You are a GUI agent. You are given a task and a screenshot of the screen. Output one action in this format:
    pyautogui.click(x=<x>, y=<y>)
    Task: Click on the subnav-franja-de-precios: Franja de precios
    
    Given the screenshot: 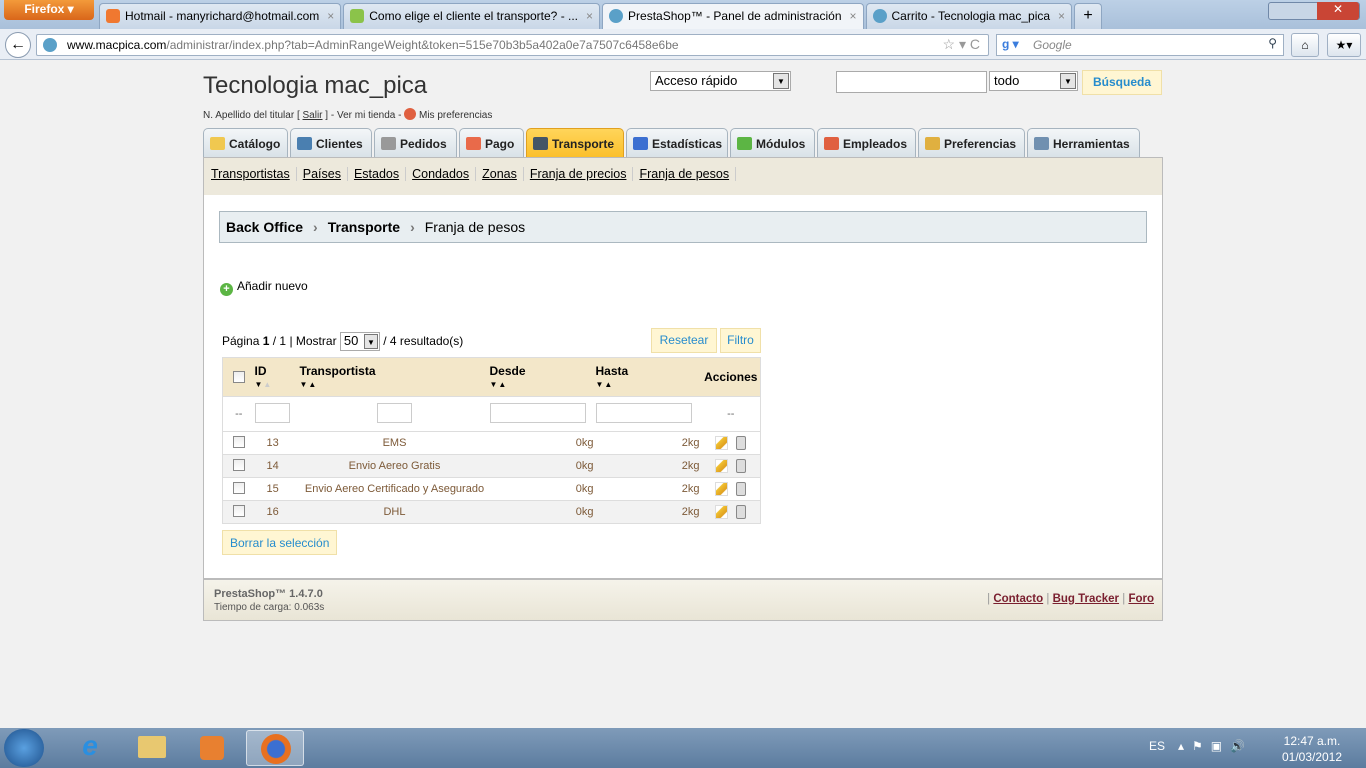 What is the action you would take?
    pyautogui.click(x=578, y=174)
    